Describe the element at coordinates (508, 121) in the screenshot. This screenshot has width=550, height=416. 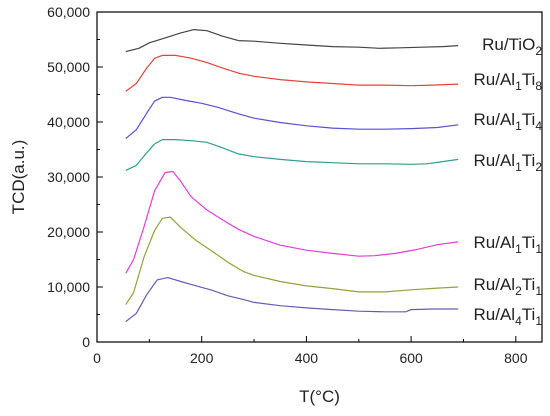
I see `series-label: Ru/Al1Ti4` at that location.